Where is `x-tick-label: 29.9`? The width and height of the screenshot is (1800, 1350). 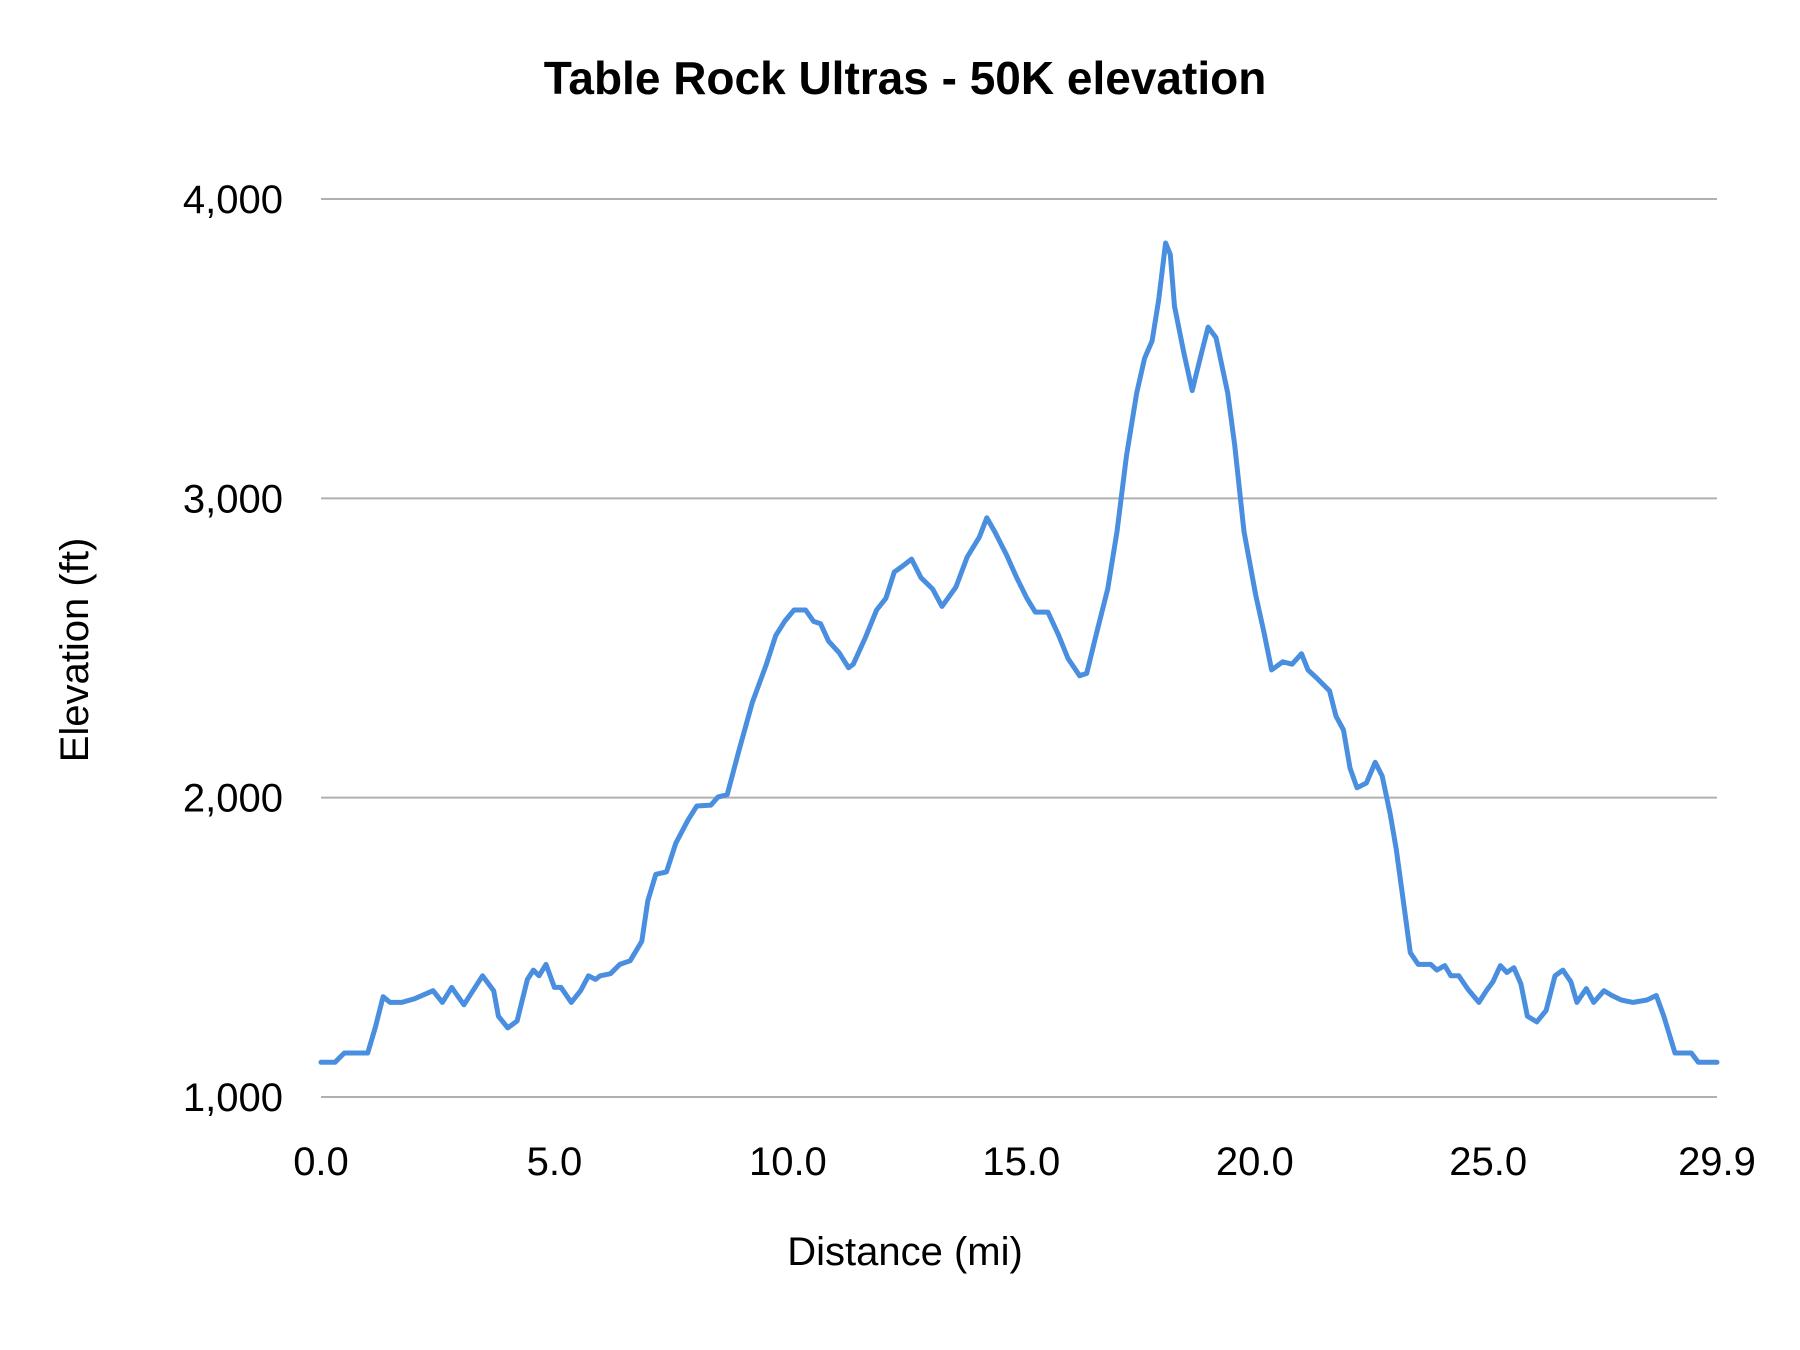
x-tick-label: 29.9 is located at coordinates (1717, 1162).